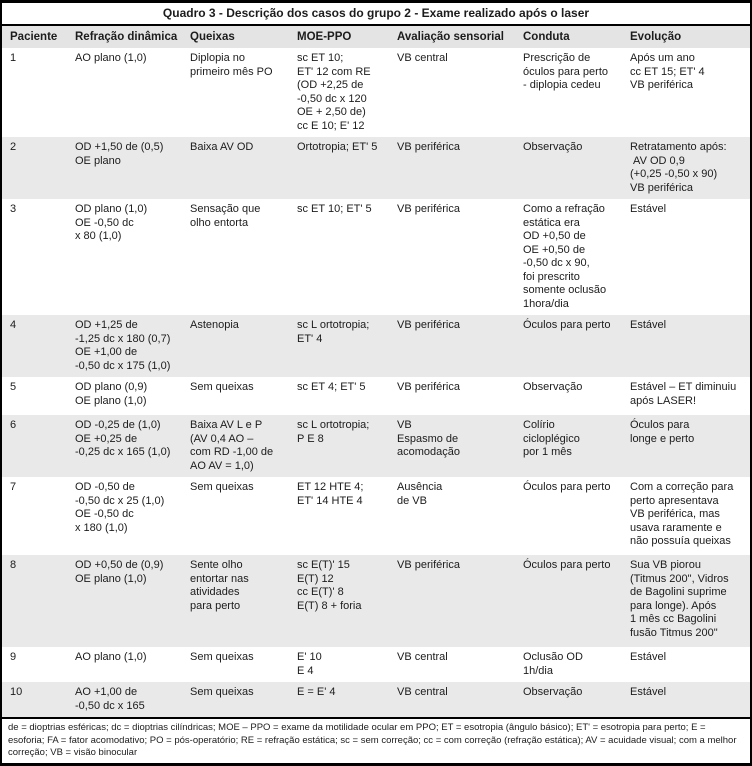 The height and width of the screenshot is (766, 752). What do you see at coordinates (119, 572) in the screenshot?
I see `cell-refracao-dinamica: OD +0,50 de (0,9) OE plano (1,0)` at bounding box center [119, 572].